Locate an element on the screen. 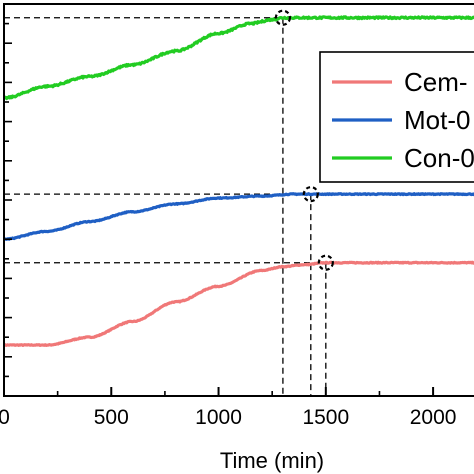 The height and width of the screenshot is (474, 474). legend-label-1: Cem- is located at coordinates (436, 82).